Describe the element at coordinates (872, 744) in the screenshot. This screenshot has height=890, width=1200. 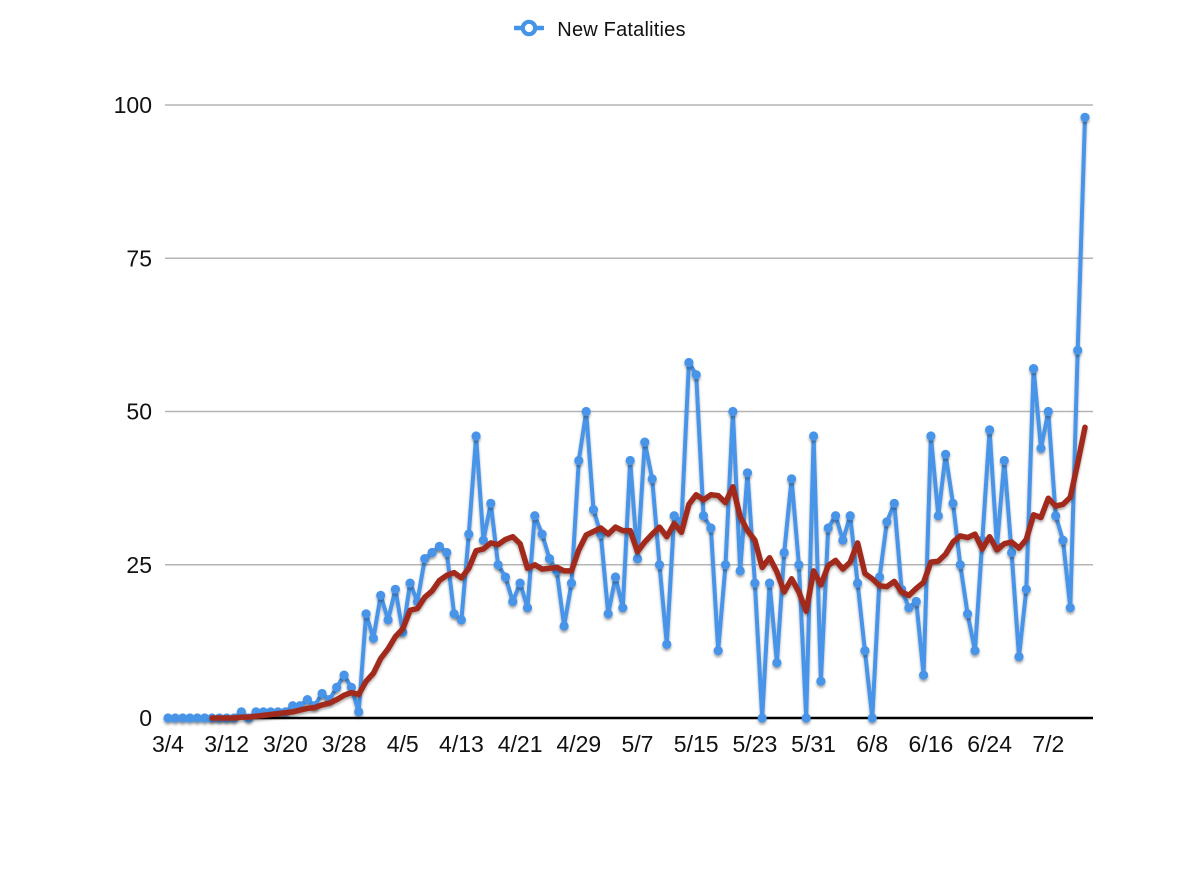
I see `x-axis-tick-label: 6/8` at that location.